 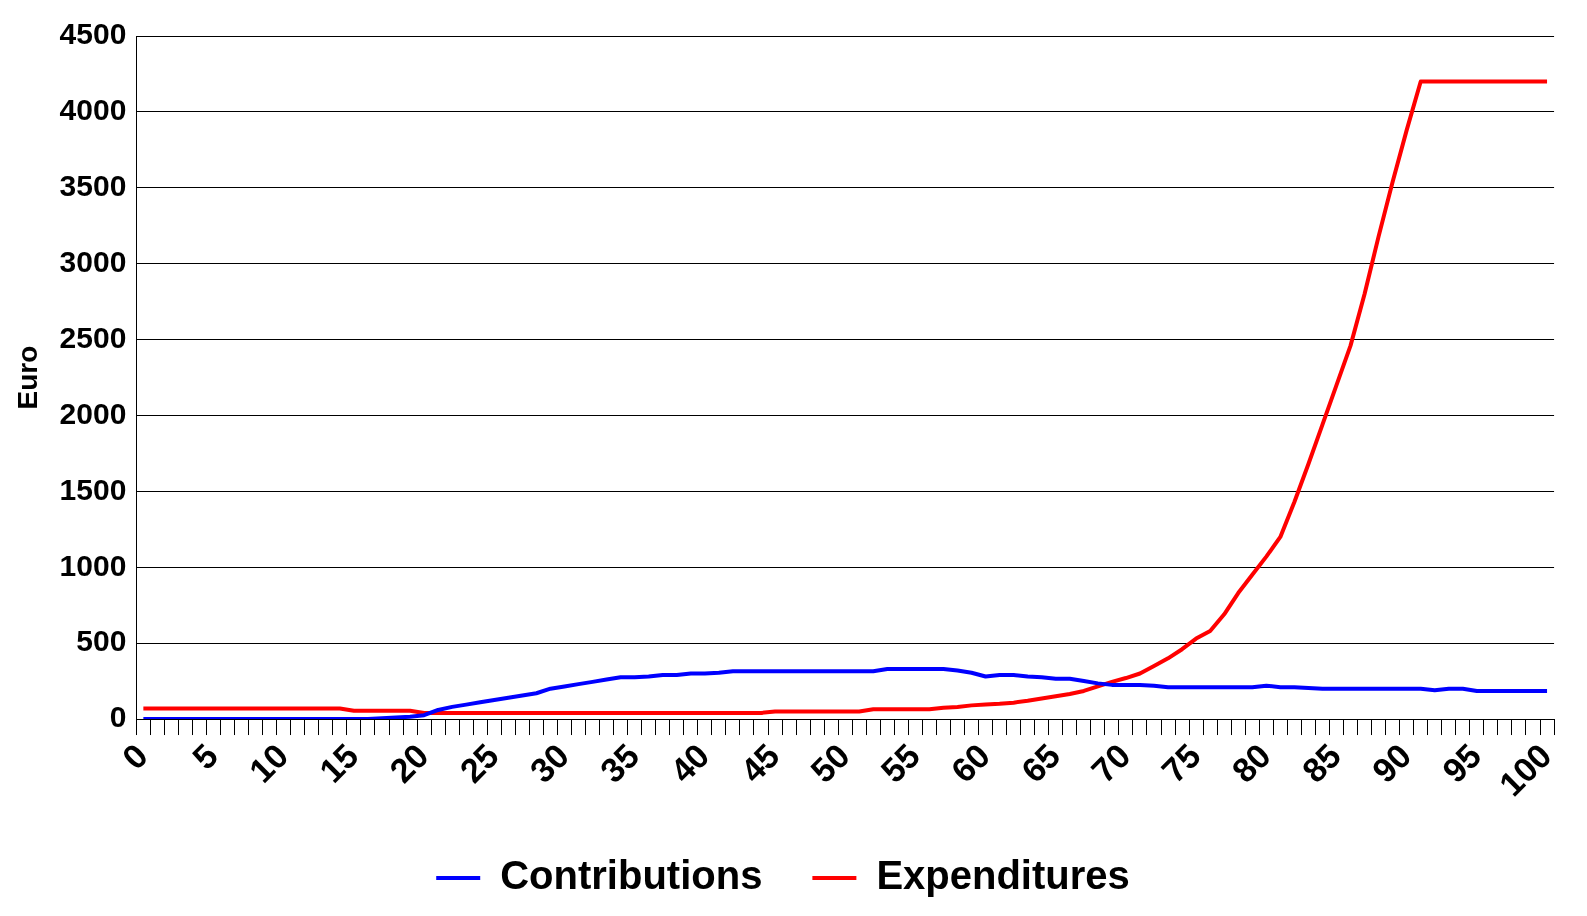 What do you see at coordinates (93, 413) in the screenshot?
I see `y-tick-label: 2000` at bounding box center [93, 413].